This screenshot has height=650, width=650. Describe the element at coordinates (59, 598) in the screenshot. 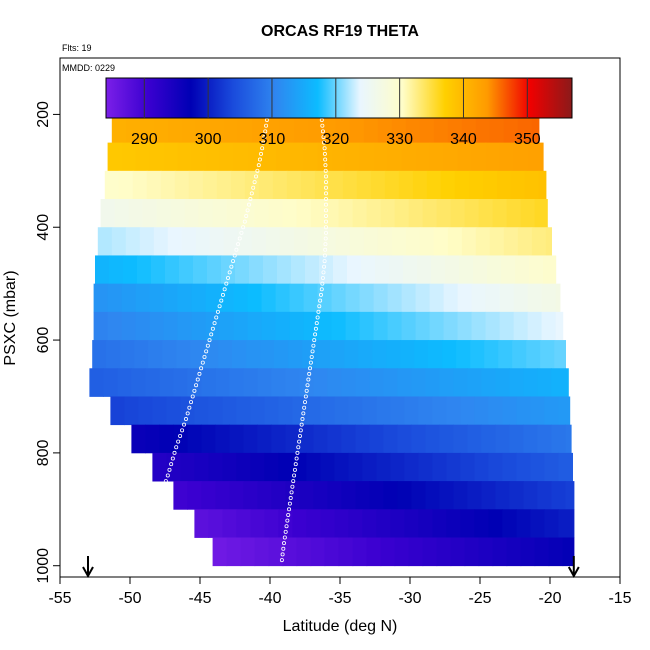

I see `x-tick-label: -55` at that location.